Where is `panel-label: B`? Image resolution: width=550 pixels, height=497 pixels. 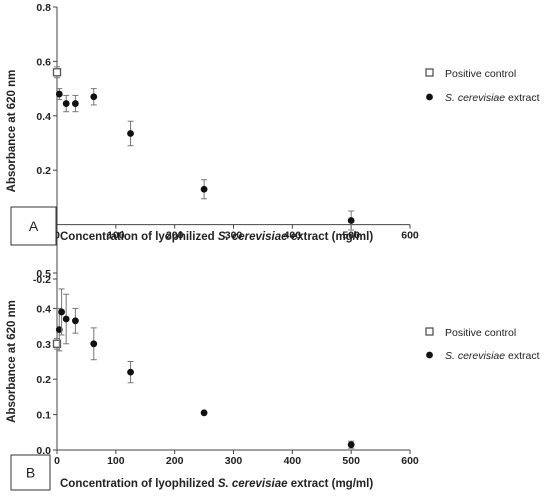
panel-label: B is located at coordinates (30, 473).